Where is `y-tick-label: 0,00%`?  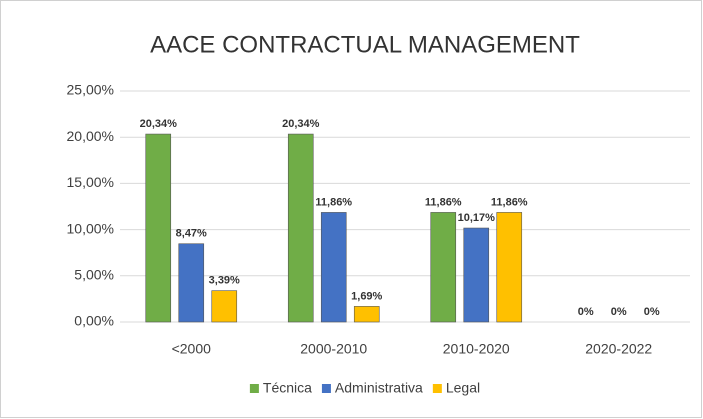
y-tick-label: 0,00% is located at coordinates (94, 321).